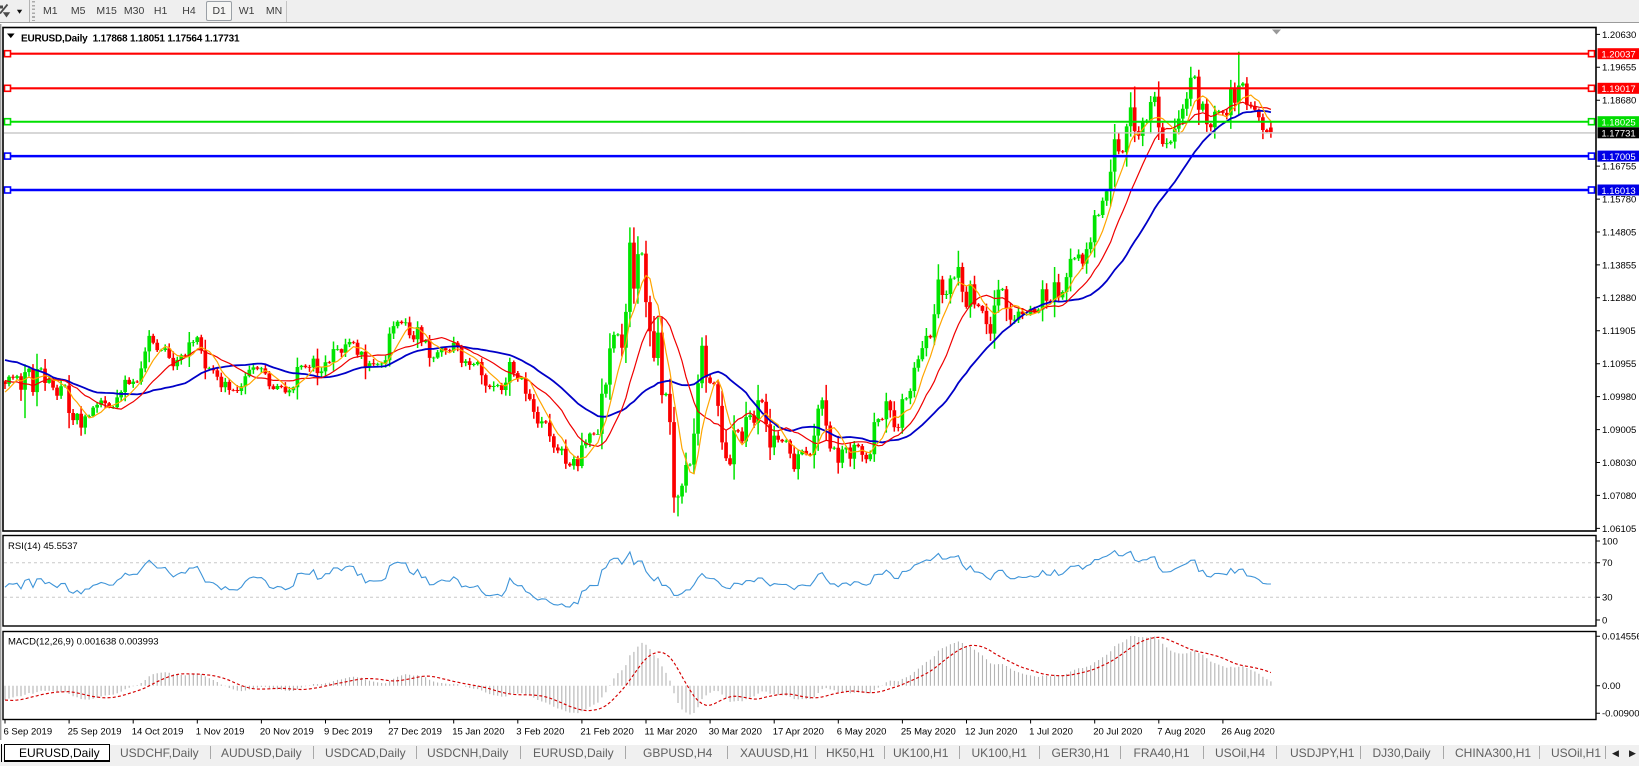 This screenshot has height=766, width=1639. What do you see at coordinates (1620, 714) in the screenshot?
I see `svg-text: -0.009001` at bounding box center [1620, 714].